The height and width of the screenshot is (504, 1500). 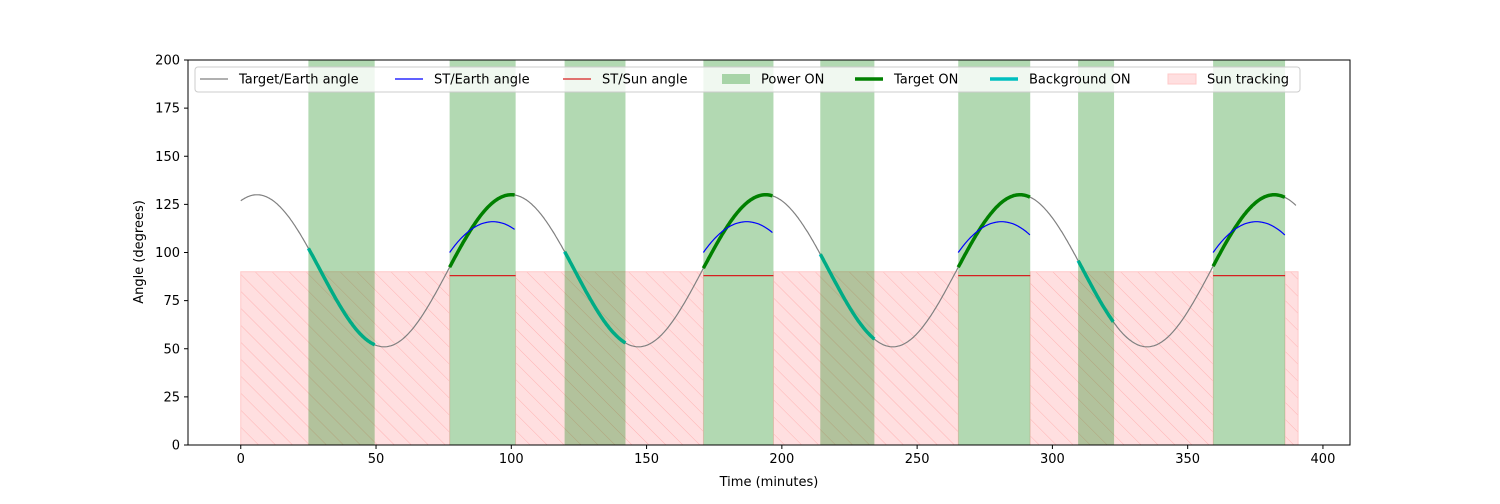 I want to click on x-tick-label: 350, so click(x=1187, y=459).